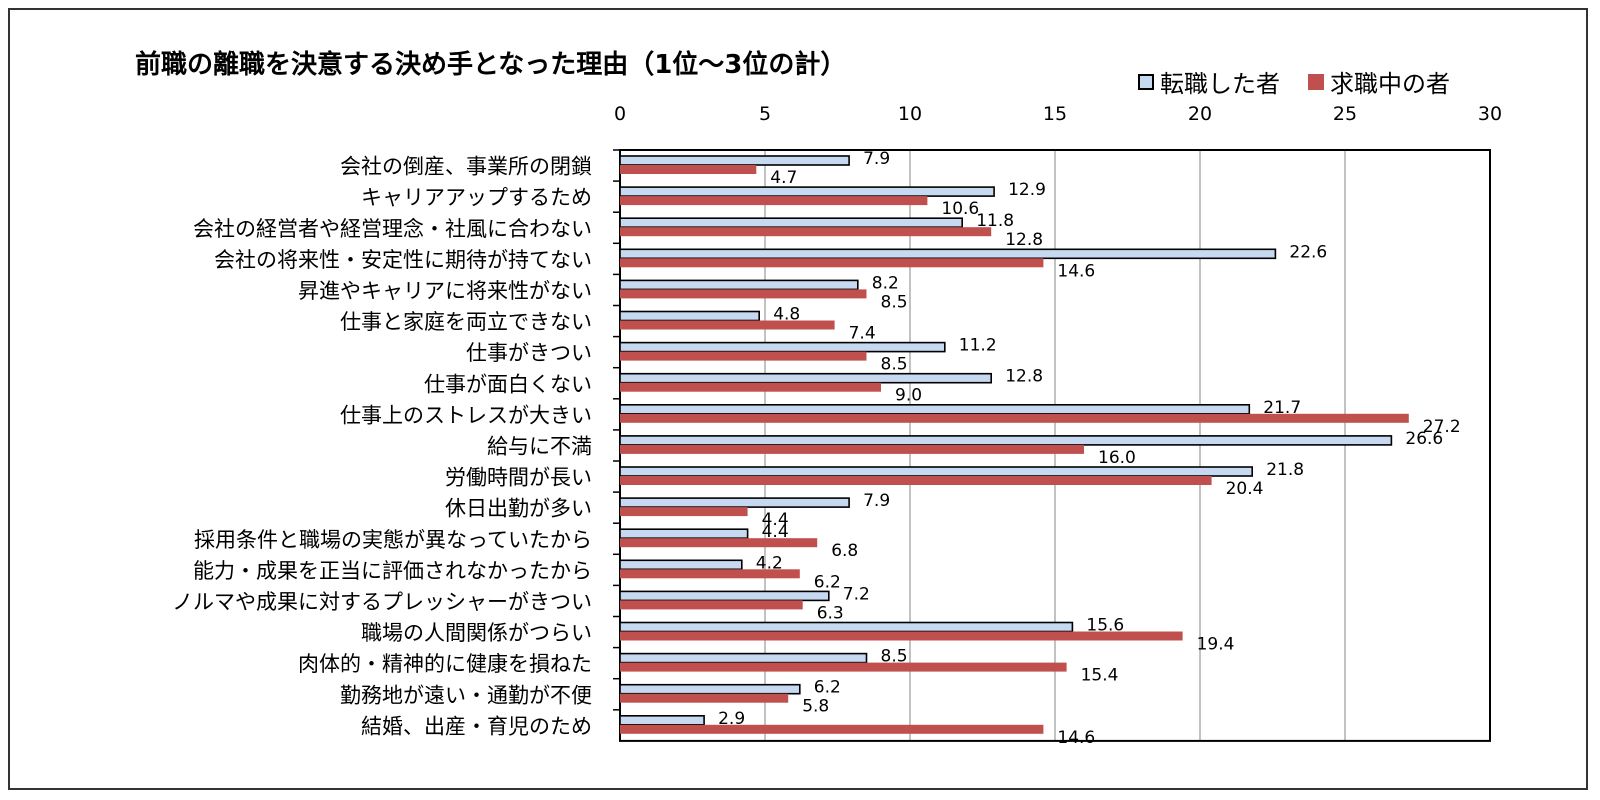 The width and height of the screenshot is (1600, 800). What do you see at coordinates (403, 260) in the screenshot?
I see `category-label: 会社の将来性・安定性に期待が持てない` at bounding box center [403, 260].